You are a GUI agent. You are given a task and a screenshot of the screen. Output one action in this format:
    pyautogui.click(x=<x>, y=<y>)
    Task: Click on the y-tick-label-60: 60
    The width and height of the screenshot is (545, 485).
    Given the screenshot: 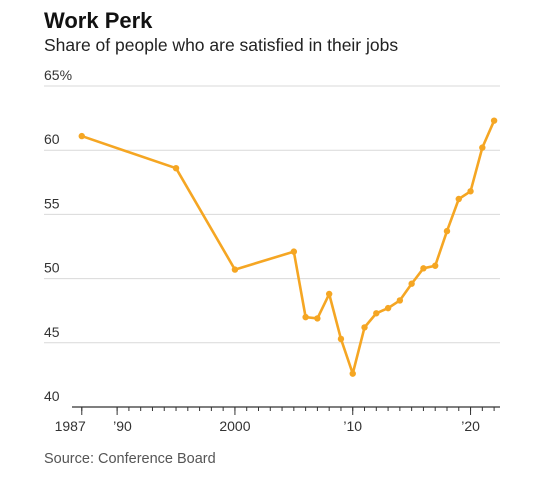 What is the action you would take?
    pyautogui.click(x=52, y=139)
    